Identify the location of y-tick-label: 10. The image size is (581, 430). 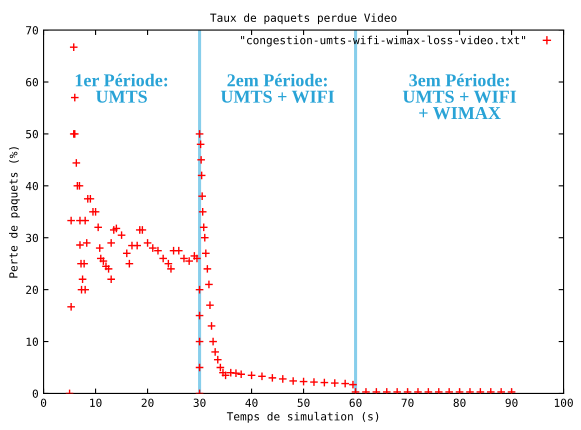
(32, 342).